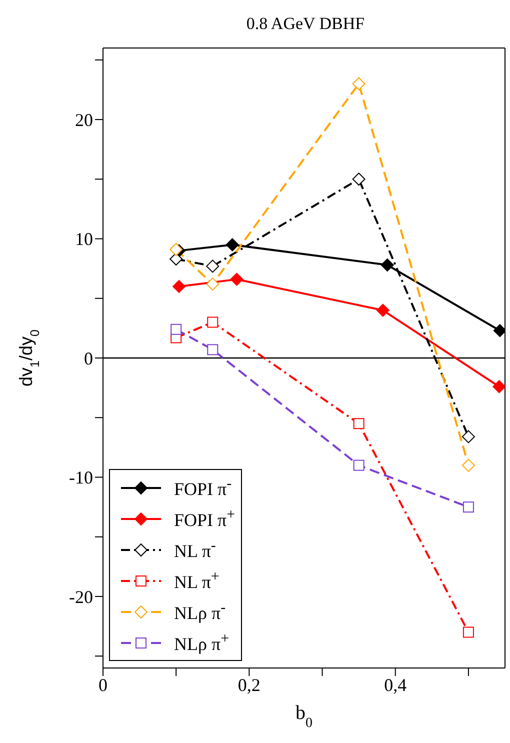 The image size is (510, 743). I want to click on x-tick-label: 0,2, so click(249, 684).